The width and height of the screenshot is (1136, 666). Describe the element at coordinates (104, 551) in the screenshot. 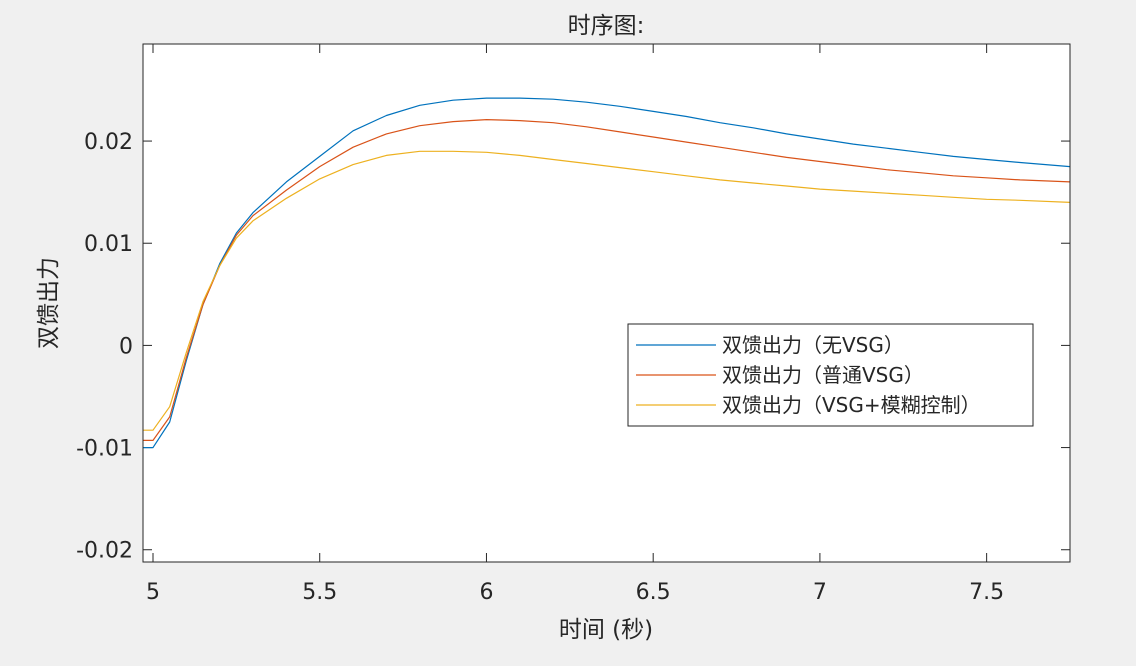

I see `y-tick-label: -0.02` at that location.